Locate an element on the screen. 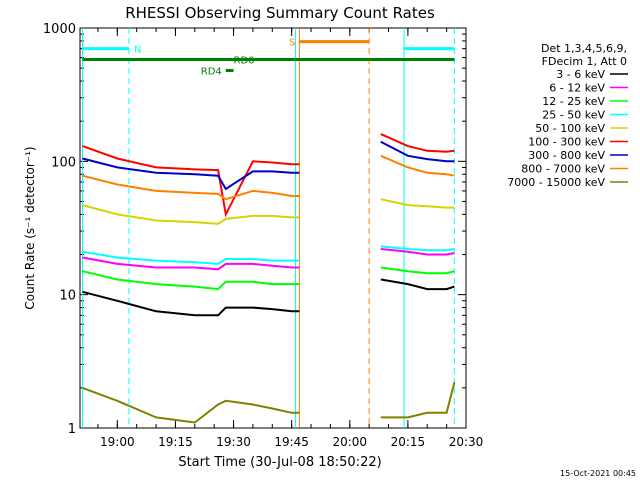 The image size is (640, 480). legend-label: 300 - 800 keV is located at coordinates (566, 155).